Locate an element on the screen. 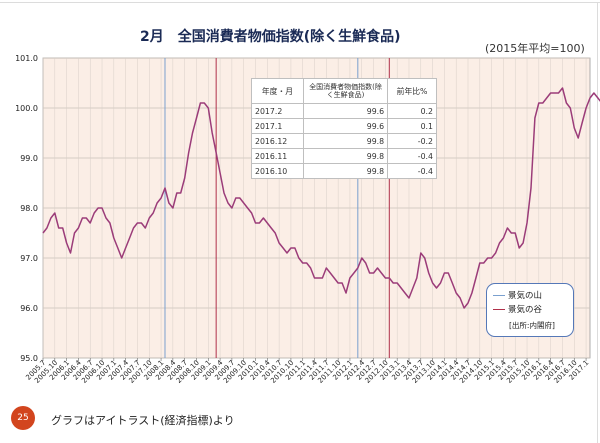 The image size is (600, 443). legend: 景気の山 景気の谷 [出所:内閣府] is located at coordinates (530, 310).